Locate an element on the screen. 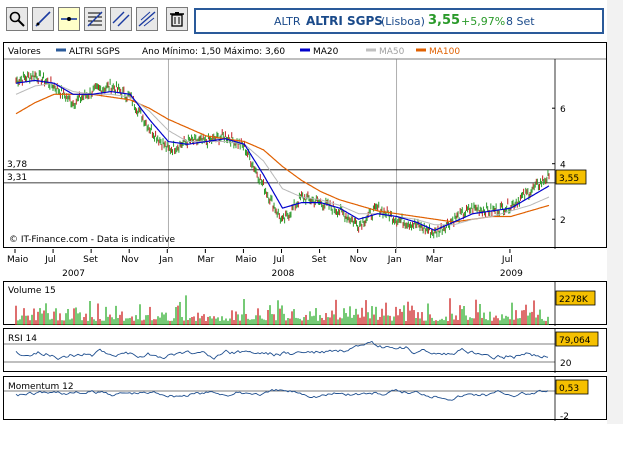  draw-line-icon is located at coordinates (43, 19).